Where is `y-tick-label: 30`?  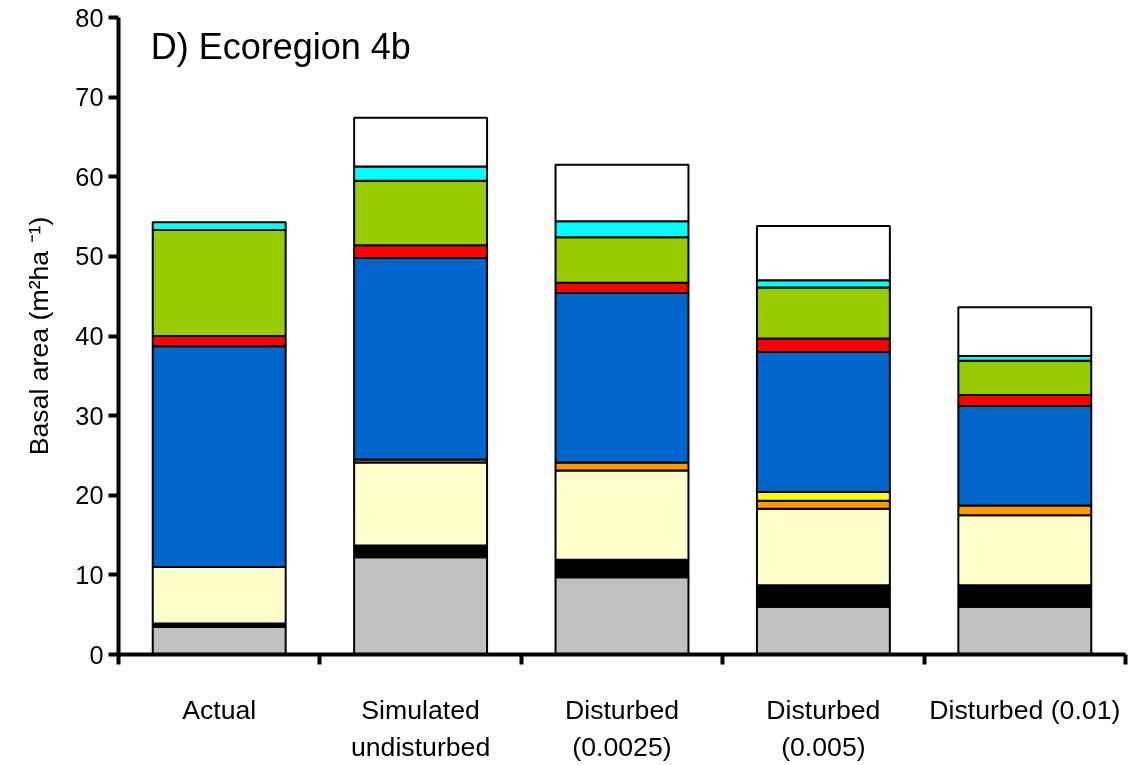
y-tick-label: 30 is located at coordinates (89, 415).